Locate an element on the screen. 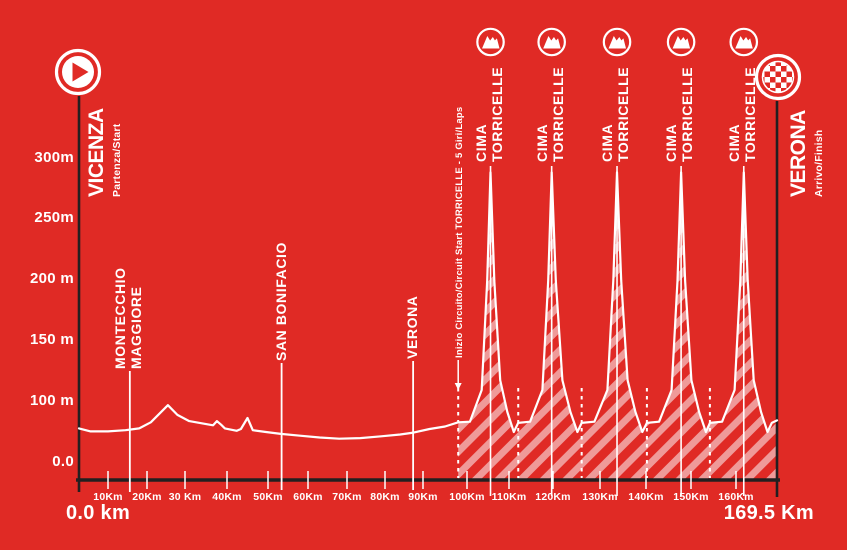  start-city-subtitle: Partenza/Start is located at coordinates (117, 160).